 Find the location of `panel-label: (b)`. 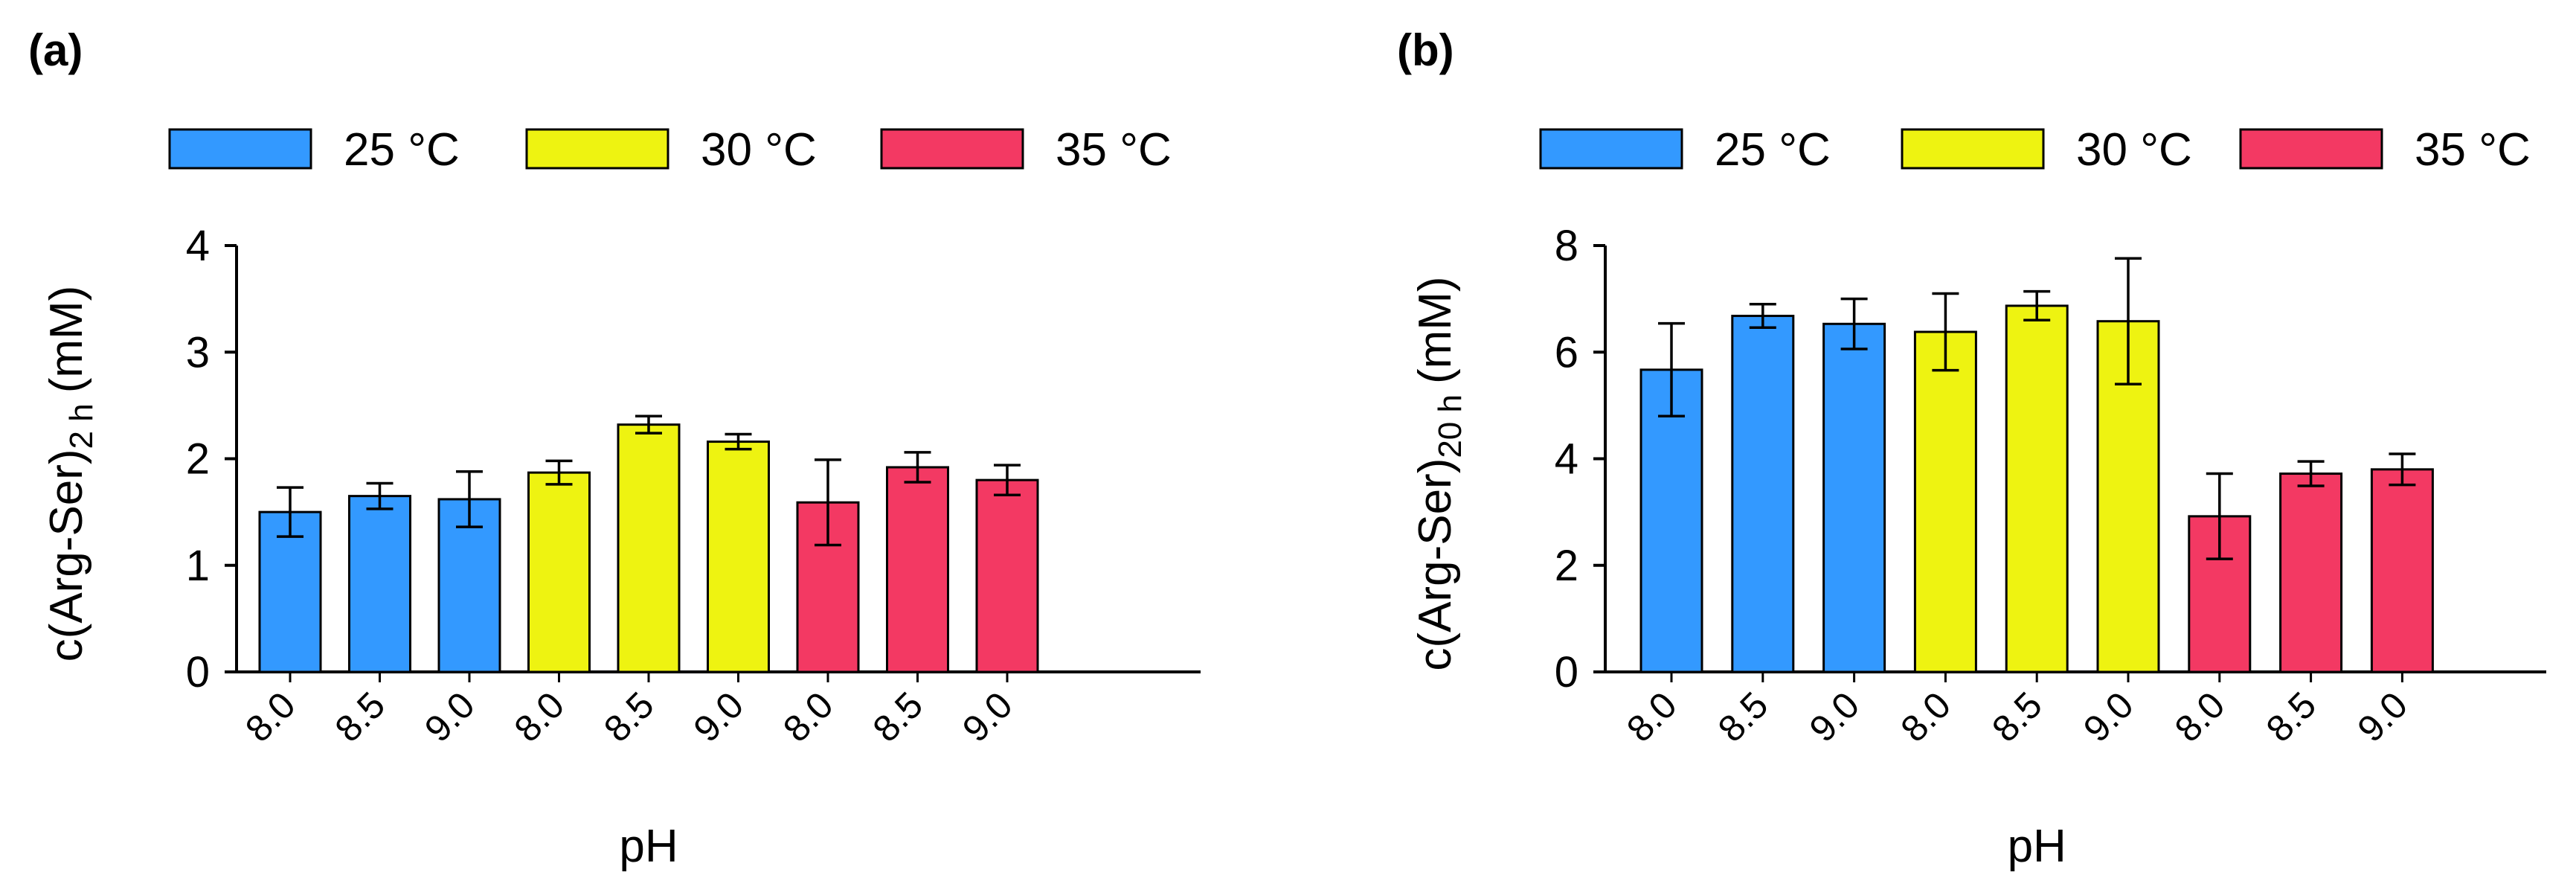

panel-label: (b) is located at coordinates (1425, 50).